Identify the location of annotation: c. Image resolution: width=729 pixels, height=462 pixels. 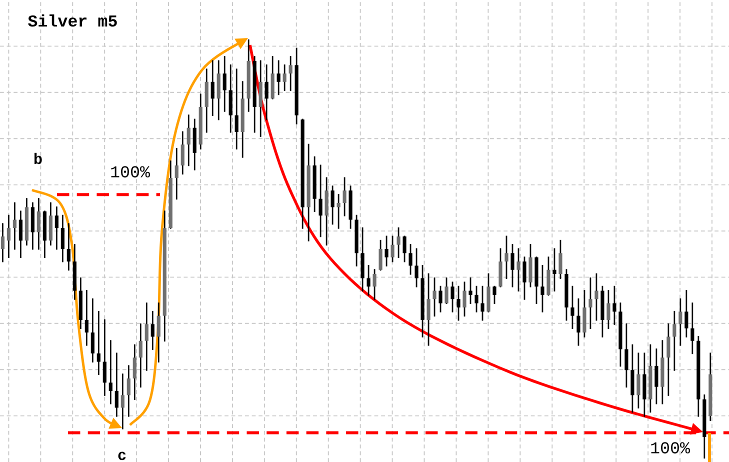
(122, 456).